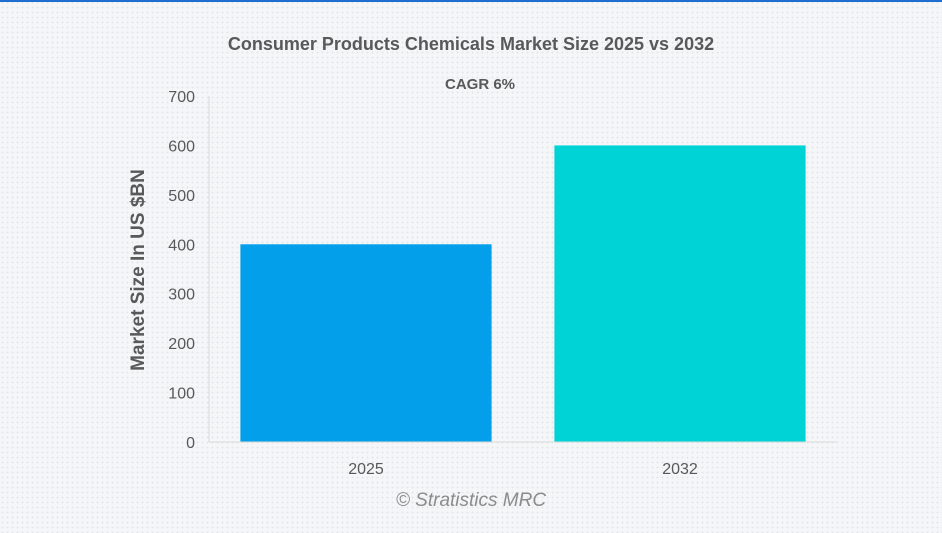 This screenshot has height=533, width=942. What do you see at coordinates (680, 293) in the screenshot?
I see `bar-2032` at bounding box center [680, 293].